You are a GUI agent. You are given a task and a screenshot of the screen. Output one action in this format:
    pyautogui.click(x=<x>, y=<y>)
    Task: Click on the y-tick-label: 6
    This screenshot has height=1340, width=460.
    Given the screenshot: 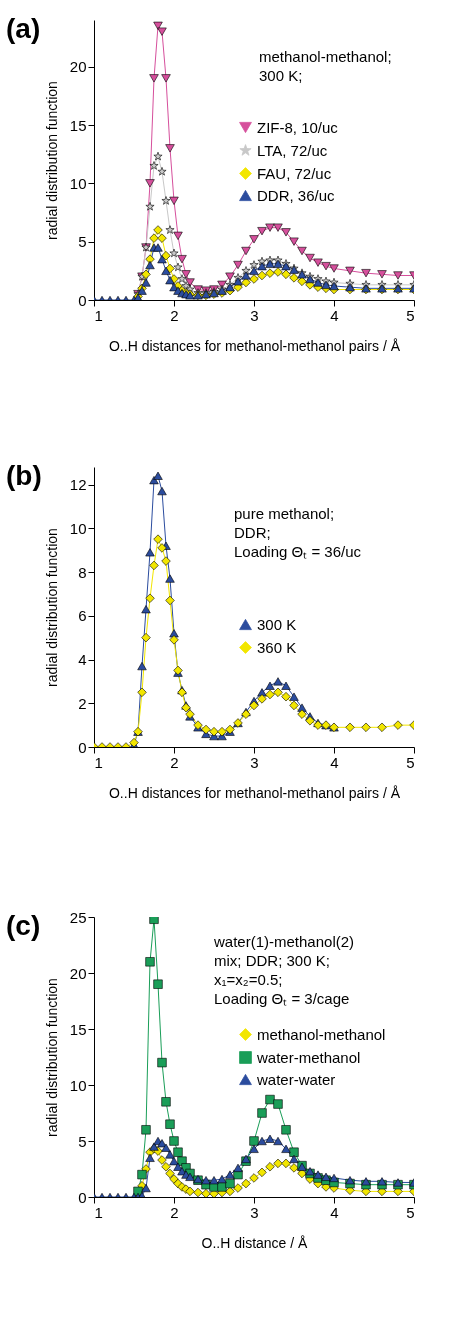 What is the action you would take?
    pyautogui.click(x=82, y=616)
    